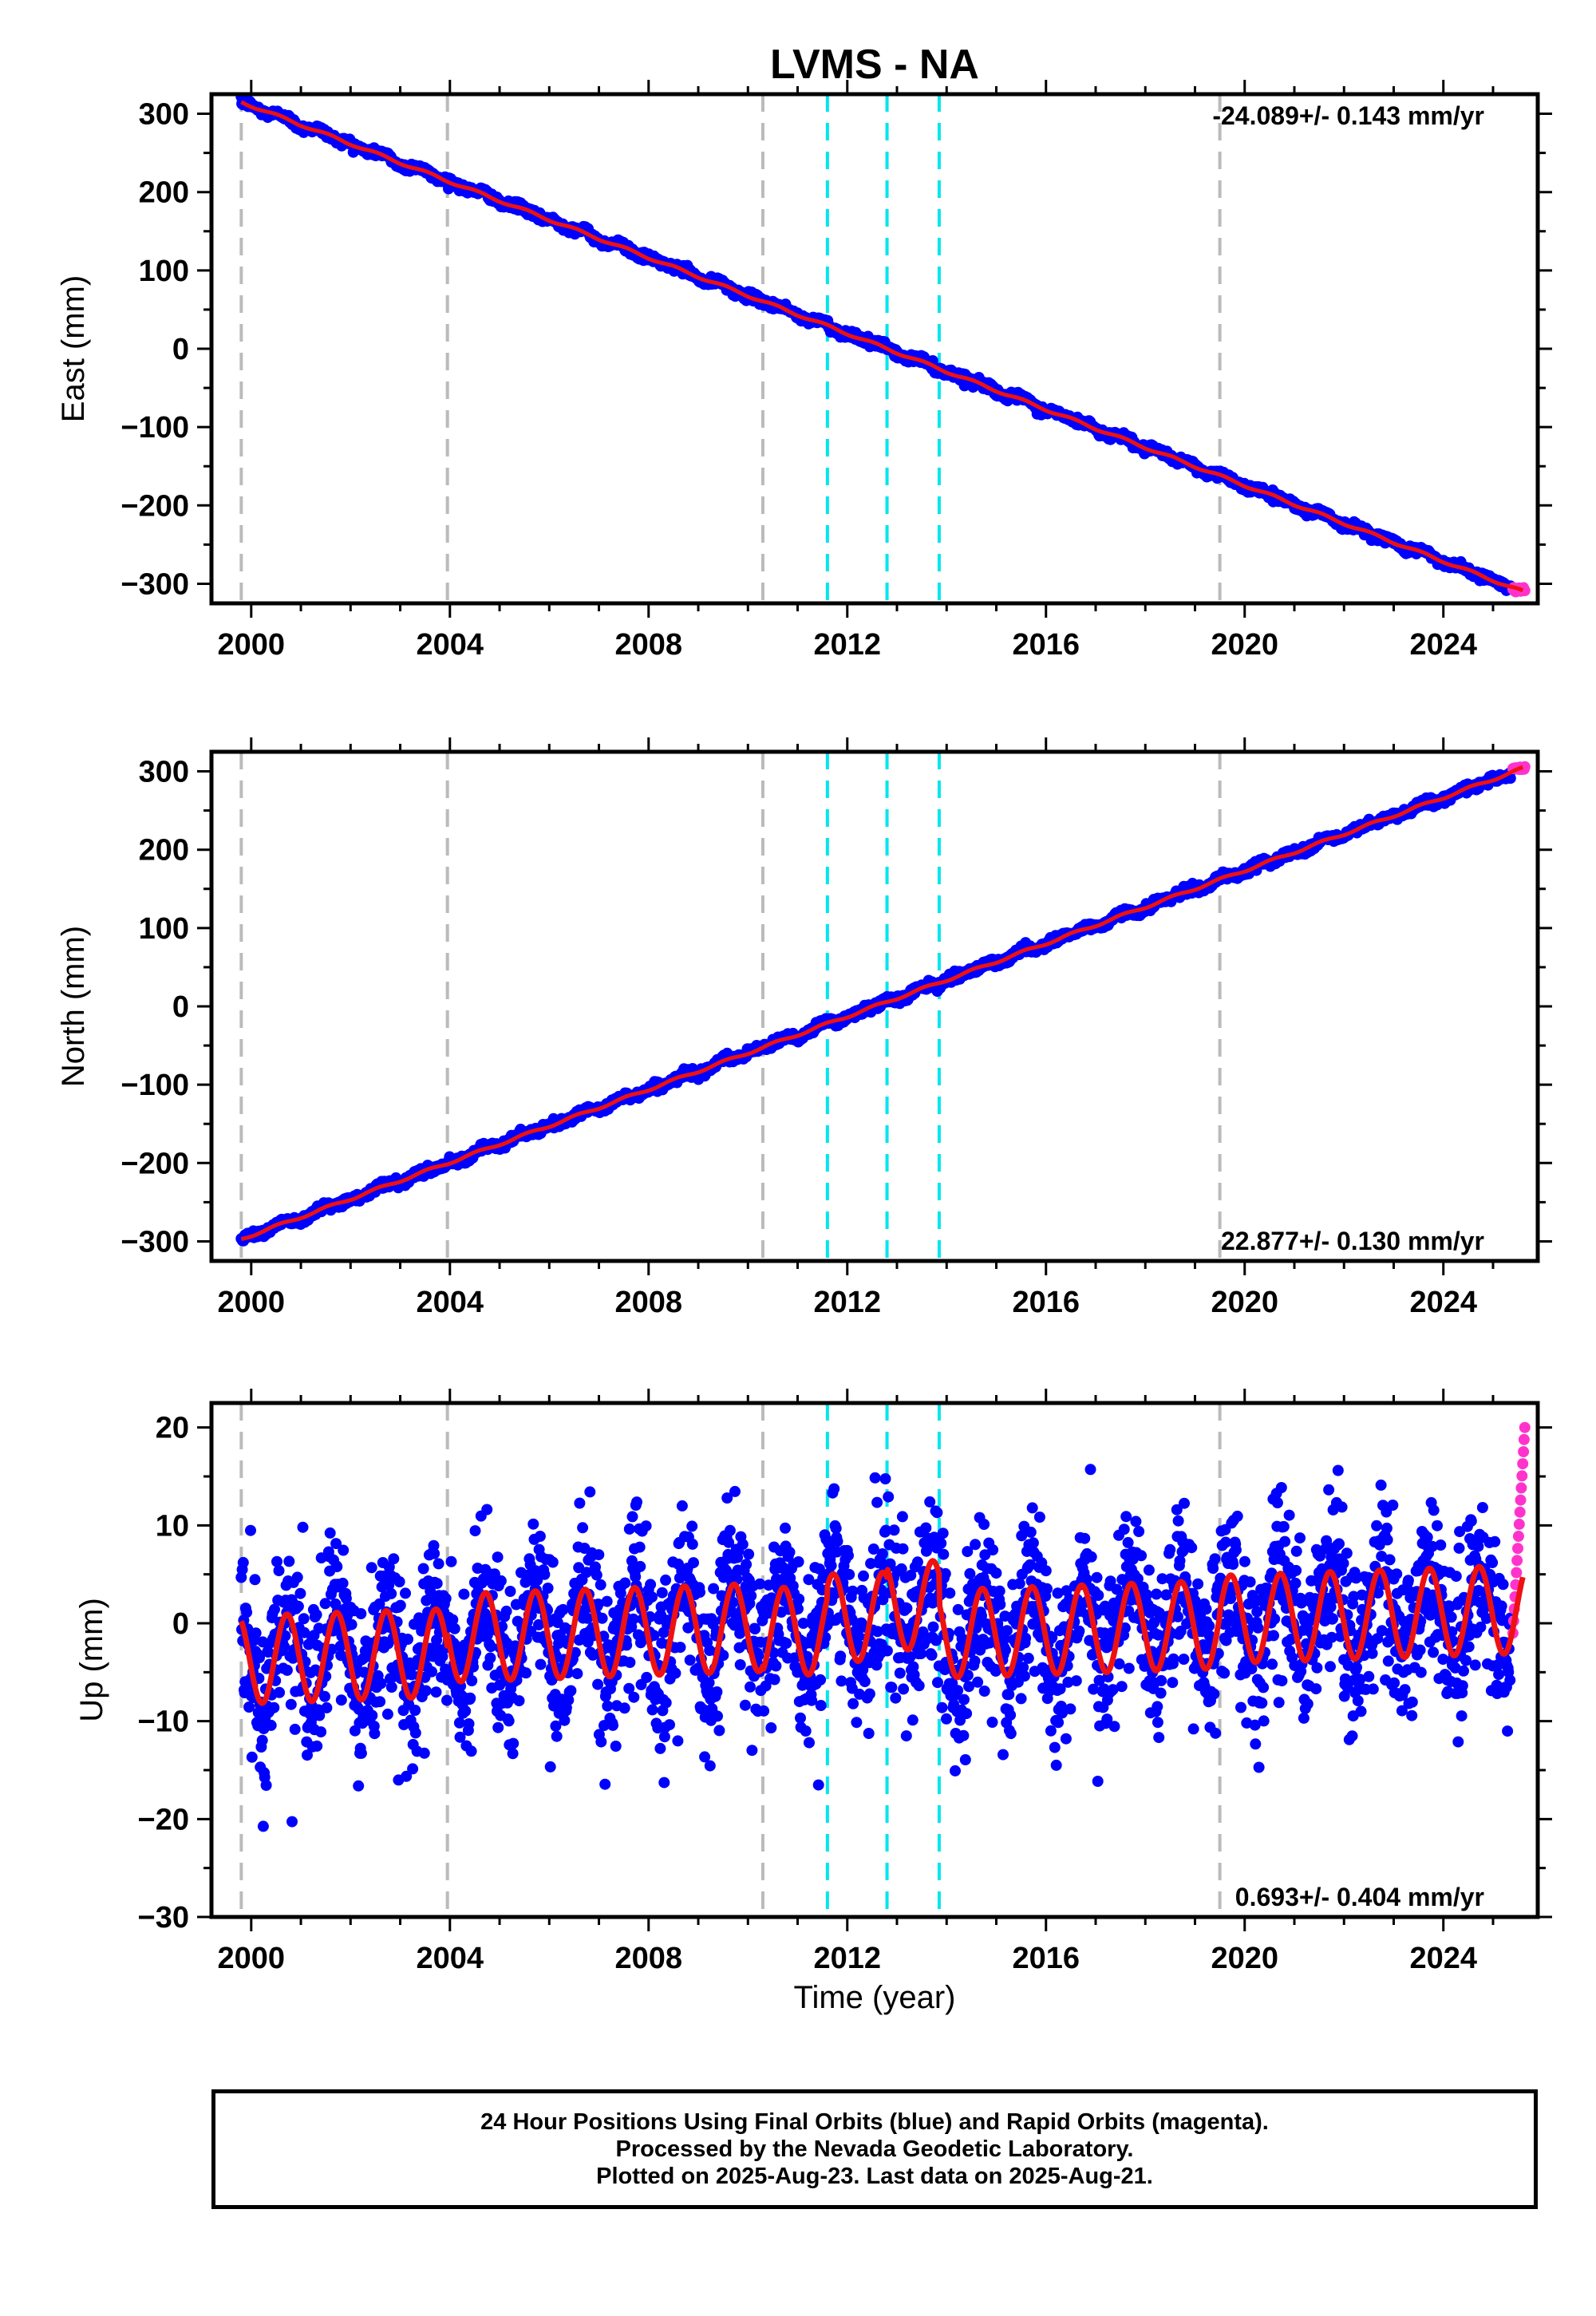  I want to click on east-rapid-point, so click(1525, 590).